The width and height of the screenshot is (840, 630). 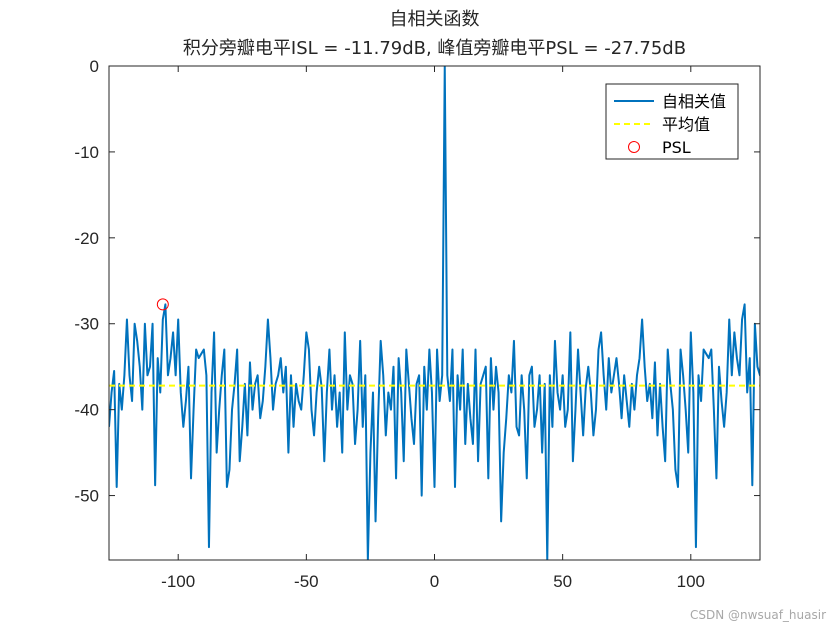 What do you see at coordinates (691, 581) in the screenshot?
I see `x-tick-label: 100` at bounding box center [691, 581].